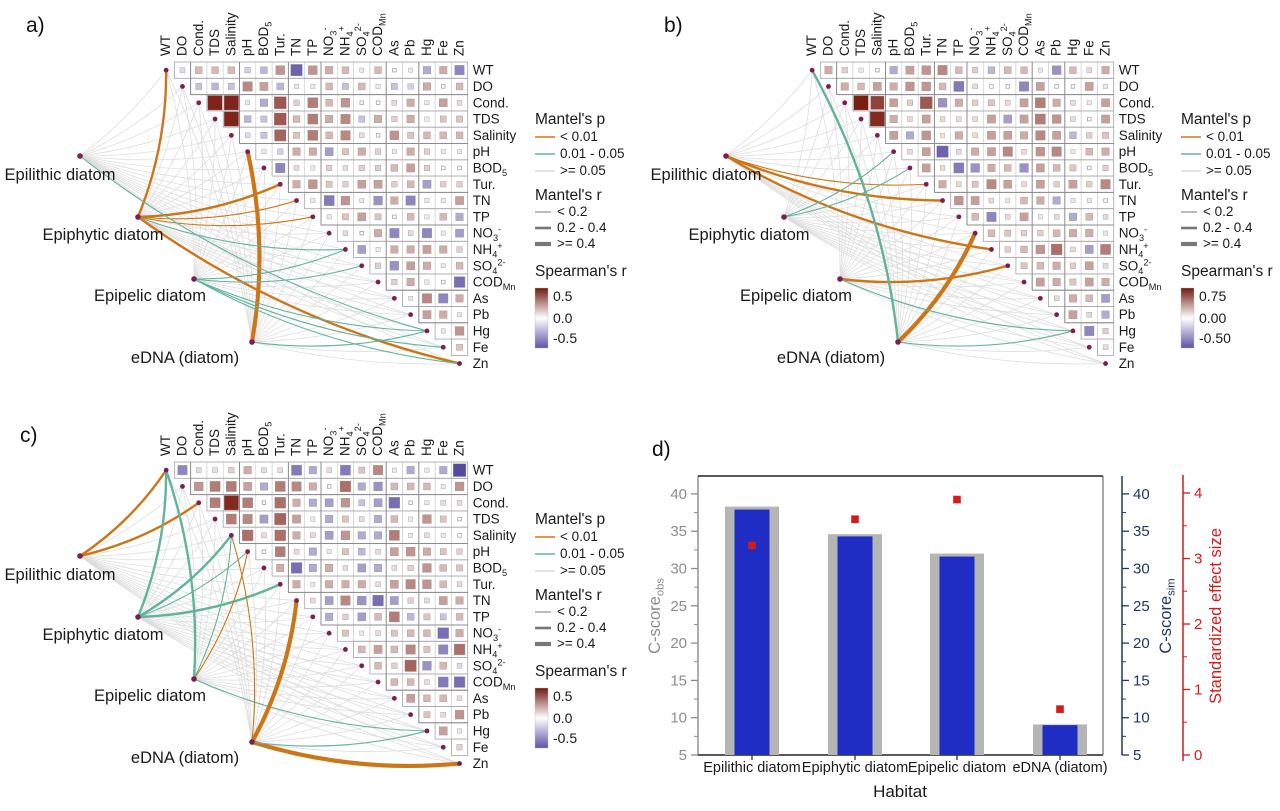 The height and width of the screenshot is (811, 1280). What do you see at coordinates (1225, 136) in the screenshot?
I see `legend-mantel-p-item: < 0.01` at bounding box center [1225, 136].